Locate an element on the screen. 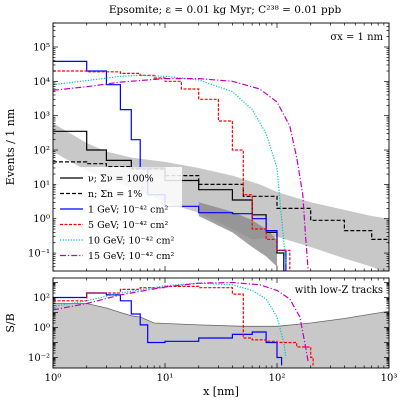 The image size is (407, 407). bottom-background-band is located at coordinates (221, 335).